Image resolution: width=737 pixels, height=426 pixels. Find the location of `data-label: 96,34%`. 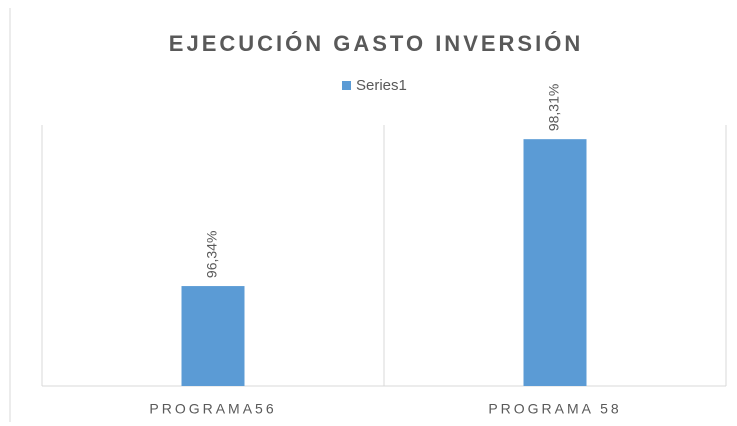

data-label: 96,34% is located at coordinates (212, 254).